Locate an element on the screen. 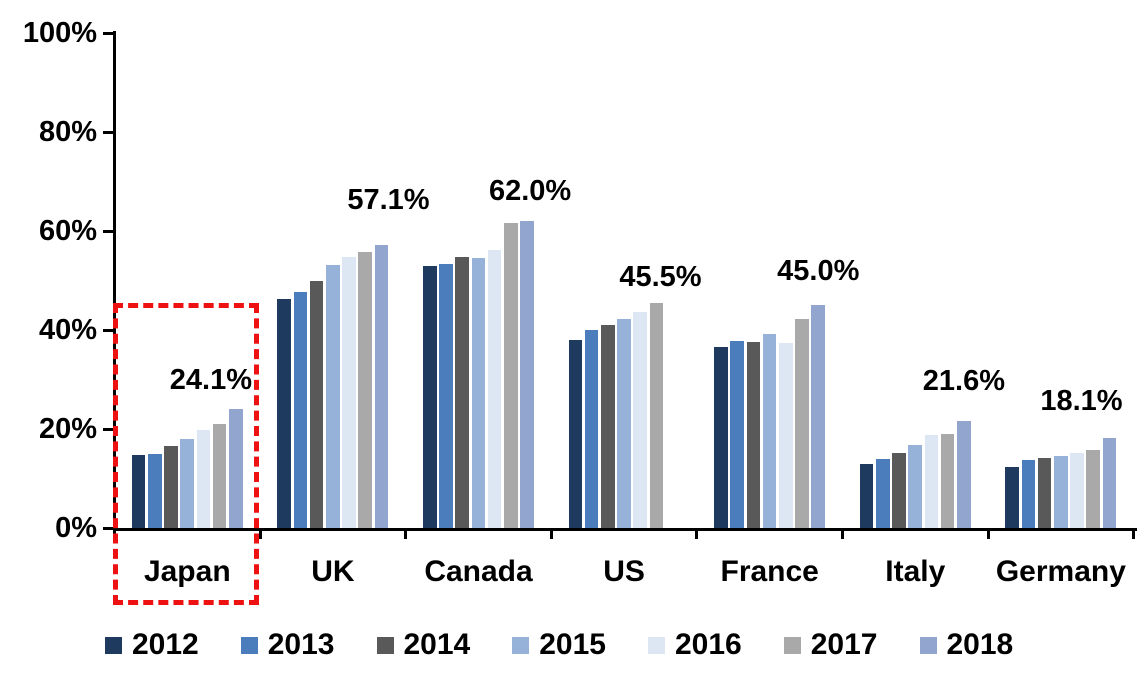 This screenshot has height=683, width=1142. category-label-germany: Germany is located at coordinates (1060, 571).